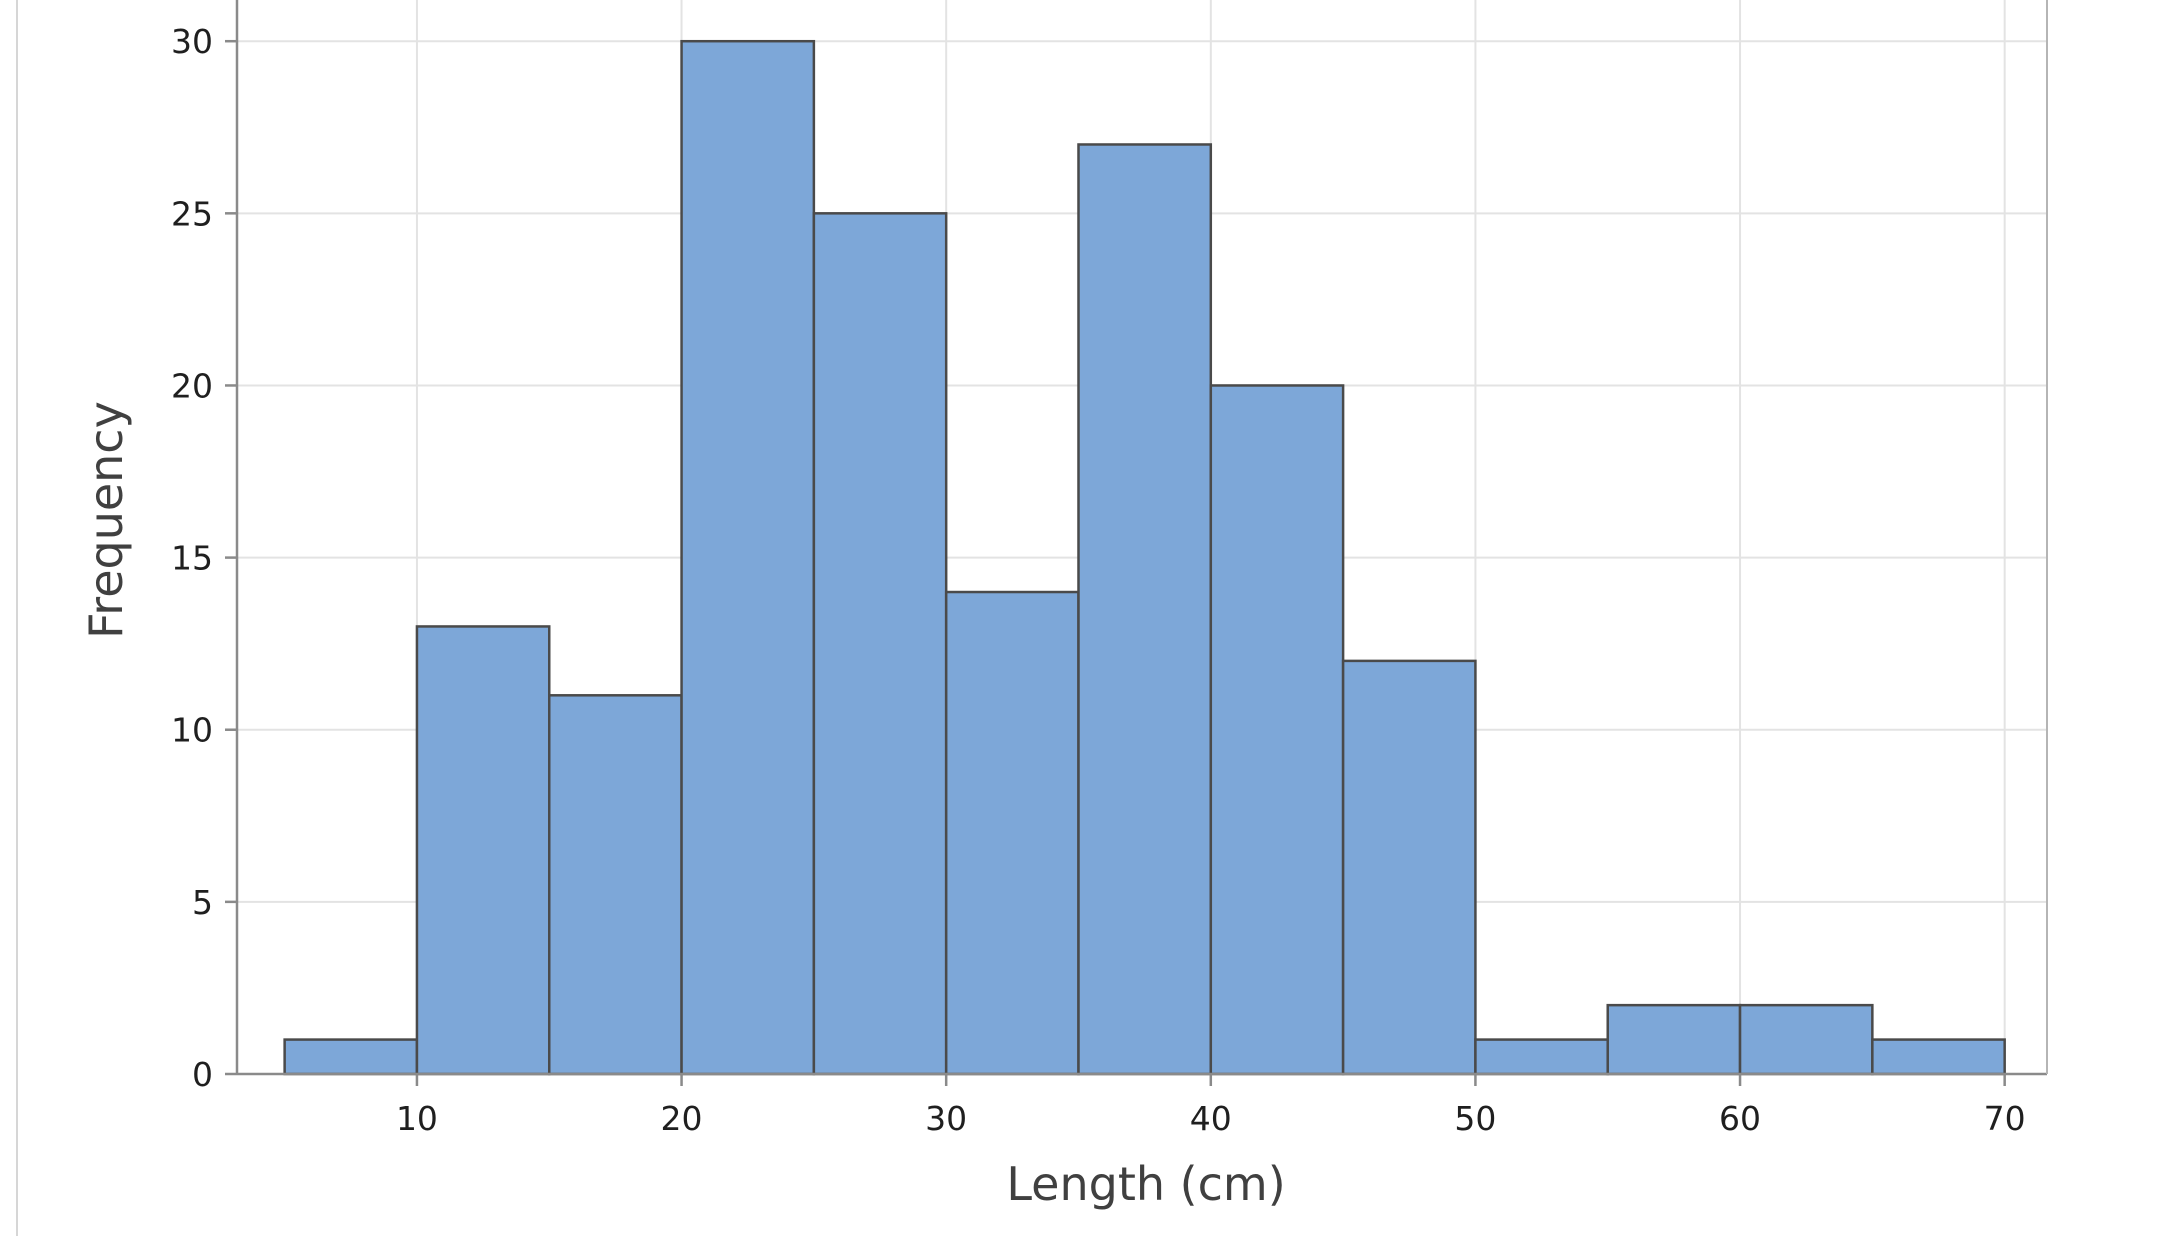 This screenshot has height=1236, width=2162. I want to click on y-axis-title: Frequency, so click(106, 520).